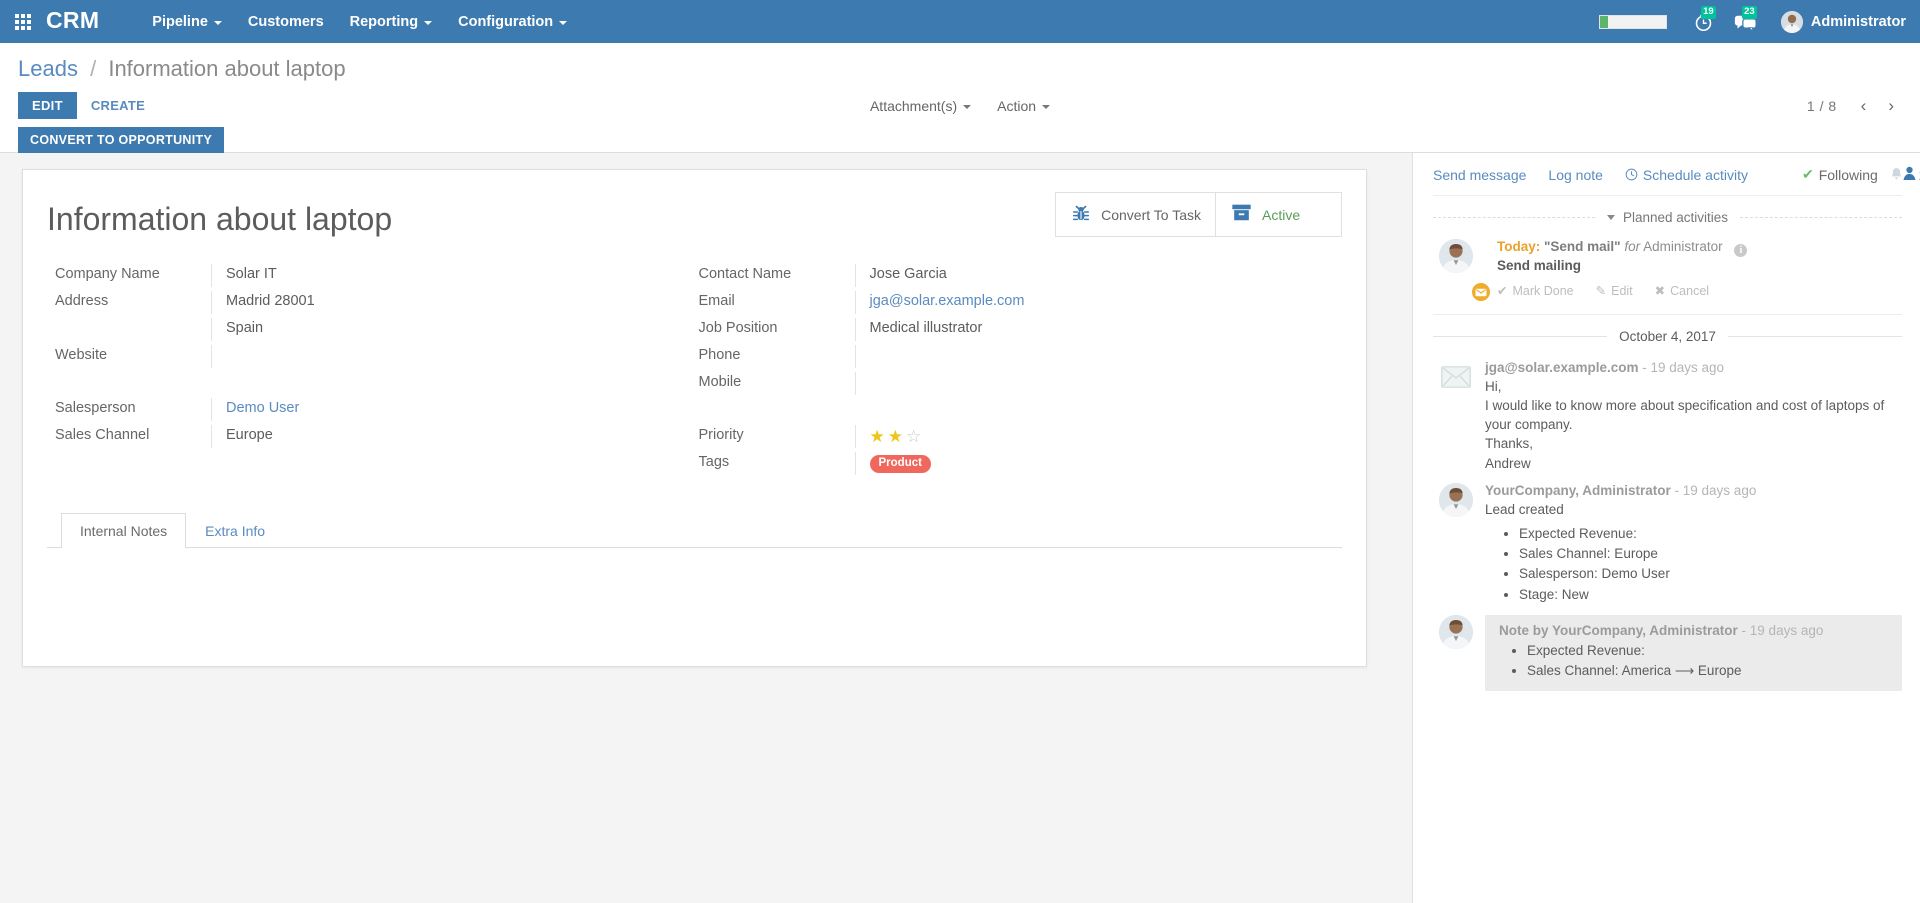 The height and width of the screenshot is (903, 1920). Describe the element at coordinates (455, 437) in the screenshot. I see `field-sales-channel-value: Europe` at that location.